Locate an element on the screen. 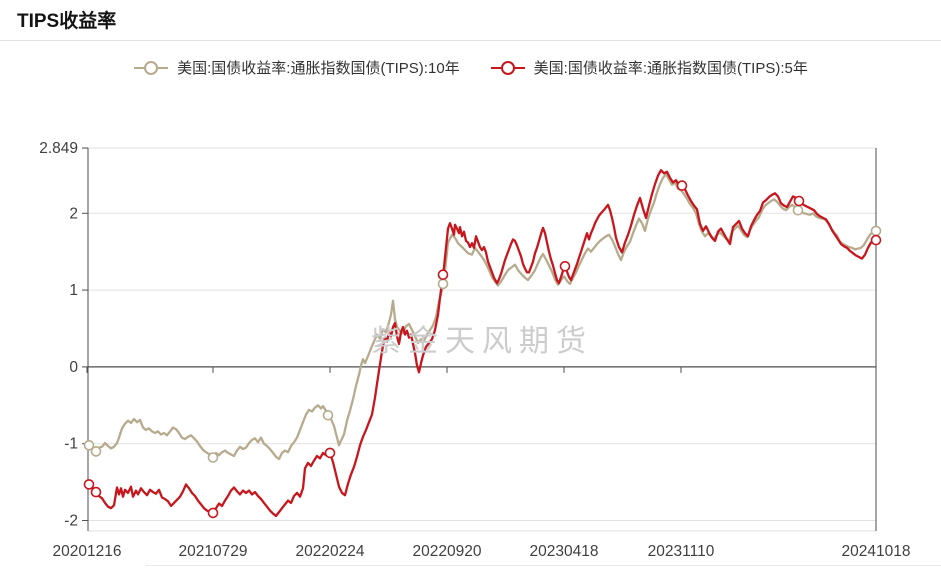 The image size is (941, 571). x-axis-label: 20220224 is located at coordinates (330, 551).